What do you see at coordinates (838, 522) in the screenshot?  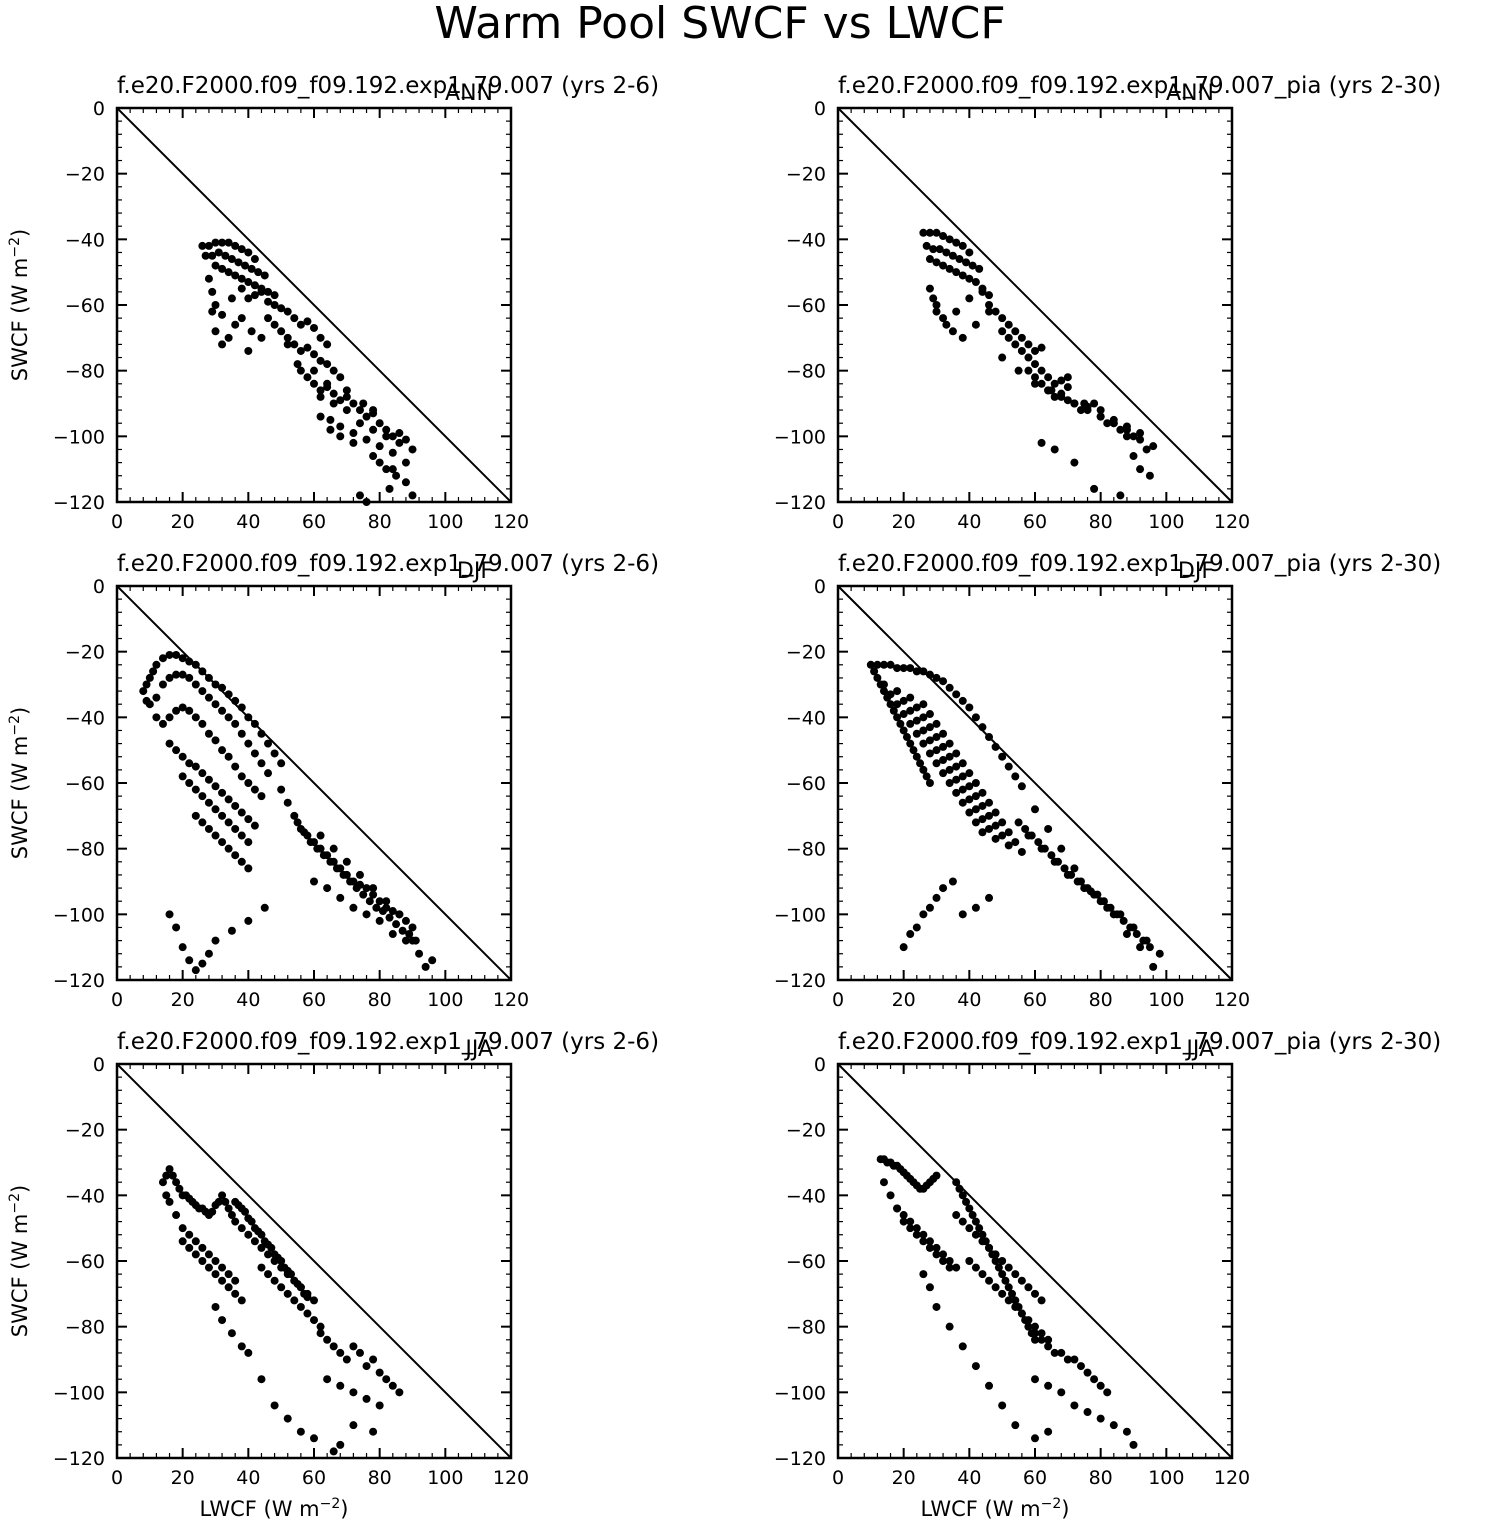 I see `x-tick-label: 0` at bounding box center [838, 522].